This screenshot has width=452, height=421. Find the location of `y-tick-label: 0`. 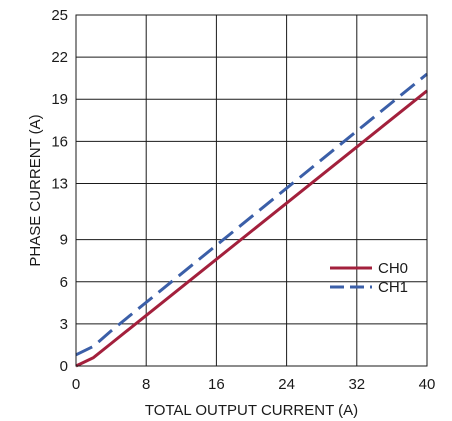

y-tick-label: 0 is located at coordinates (64, 366).